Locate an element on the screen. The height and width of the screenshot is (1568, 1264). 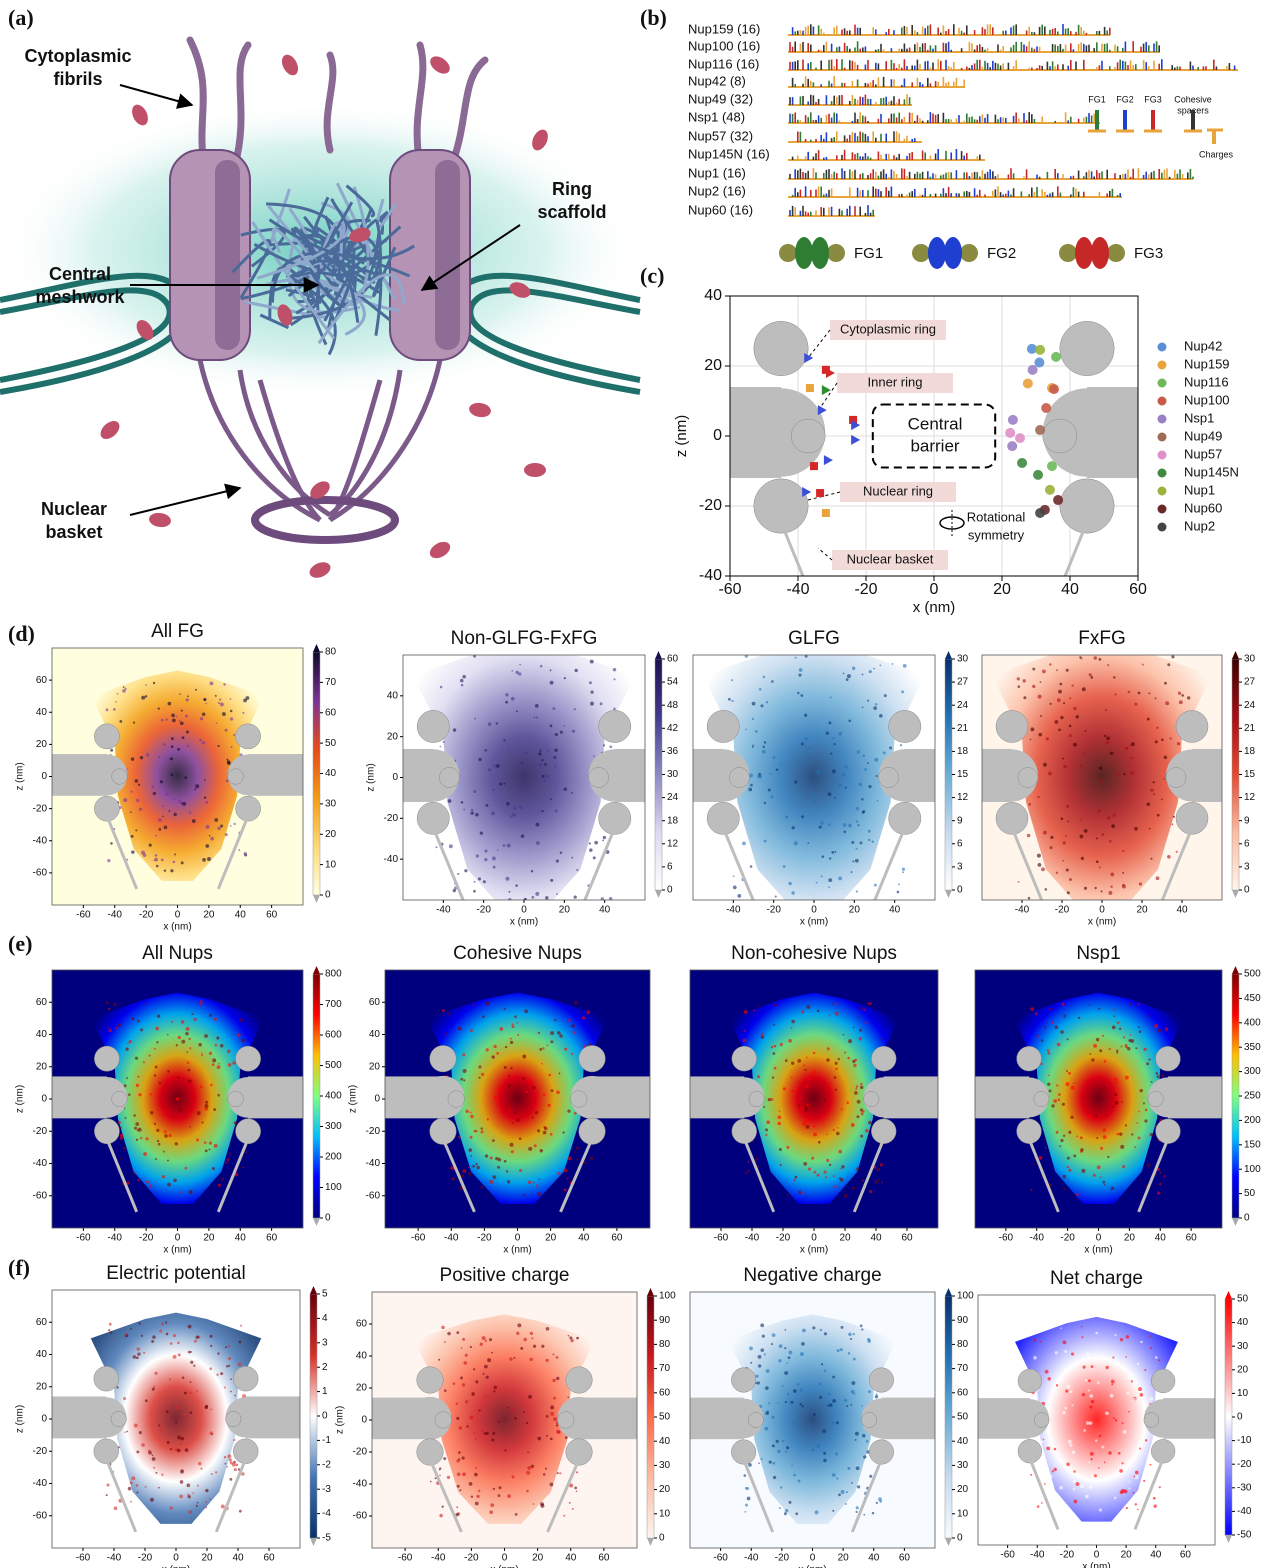
membrane is located at coordinates (554, 335).